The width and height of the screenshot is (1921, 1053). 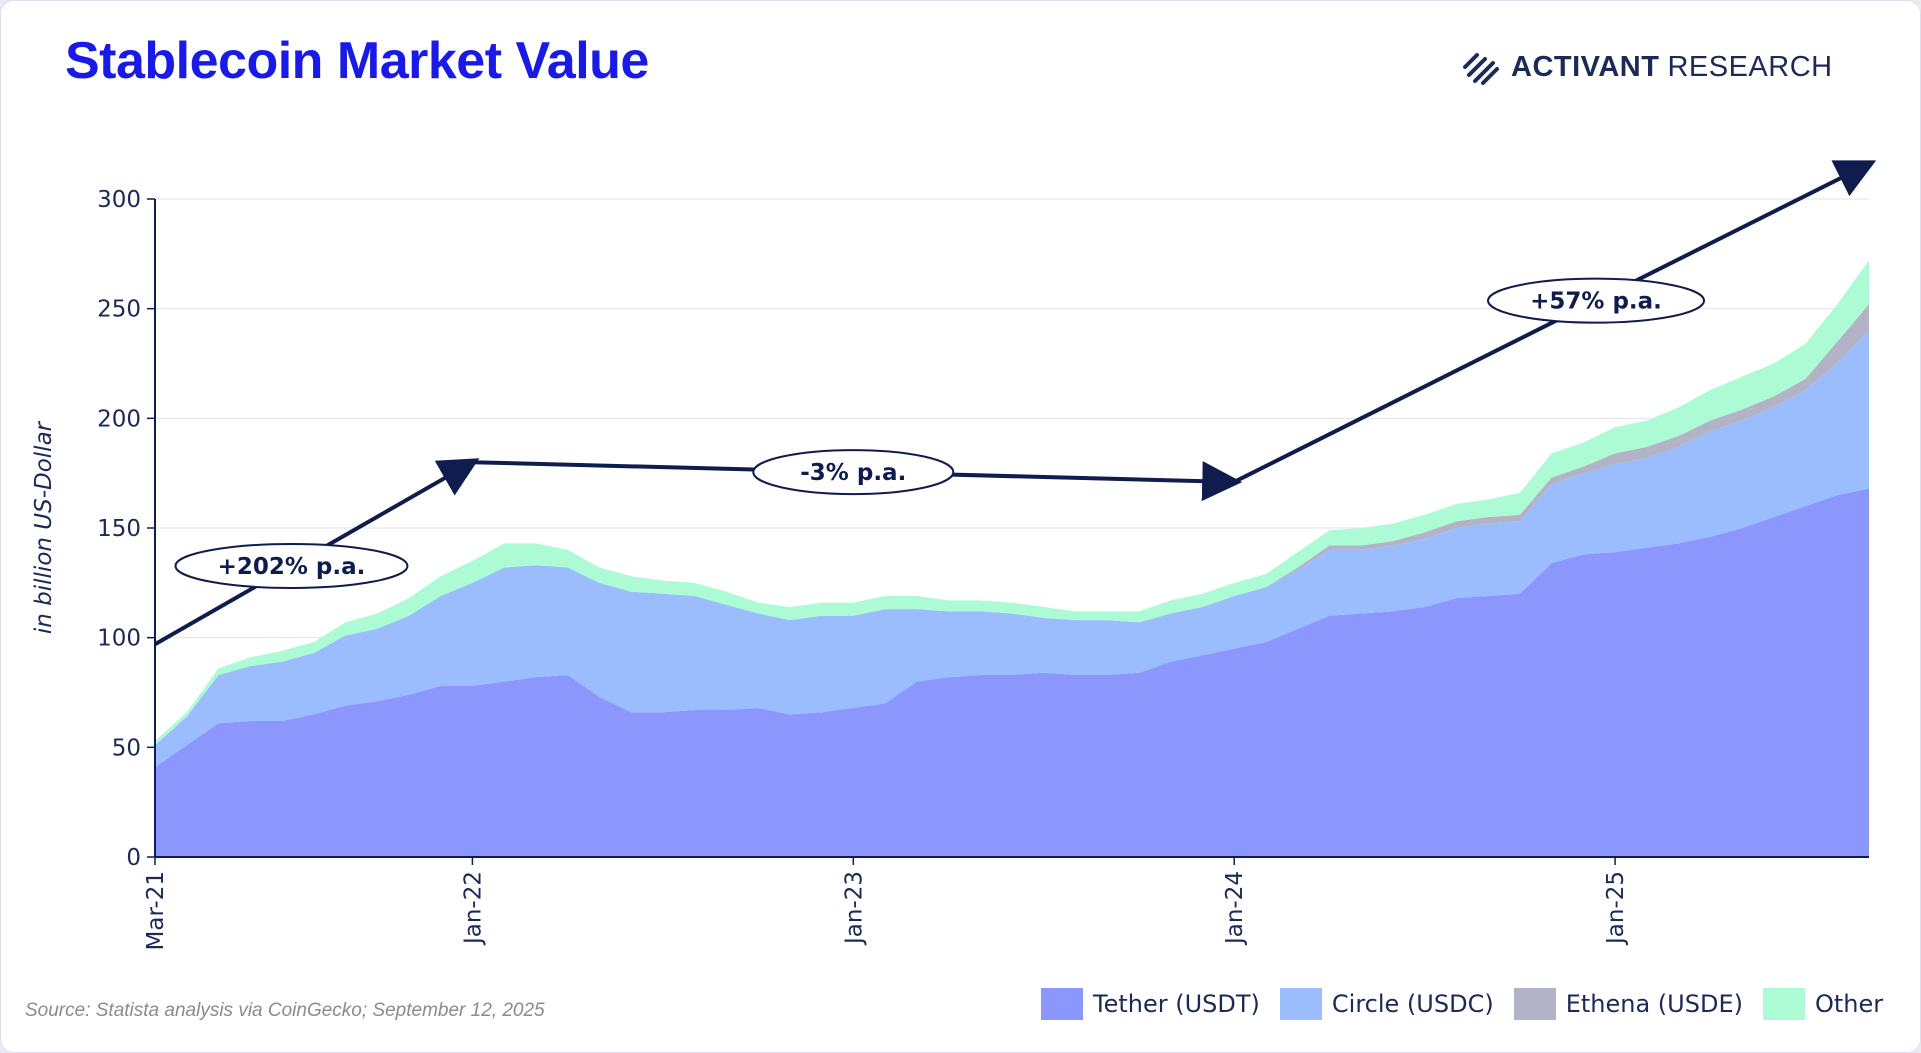 I want to click on legend-item: Tether (USDT), so click(x=1150, y=1004).